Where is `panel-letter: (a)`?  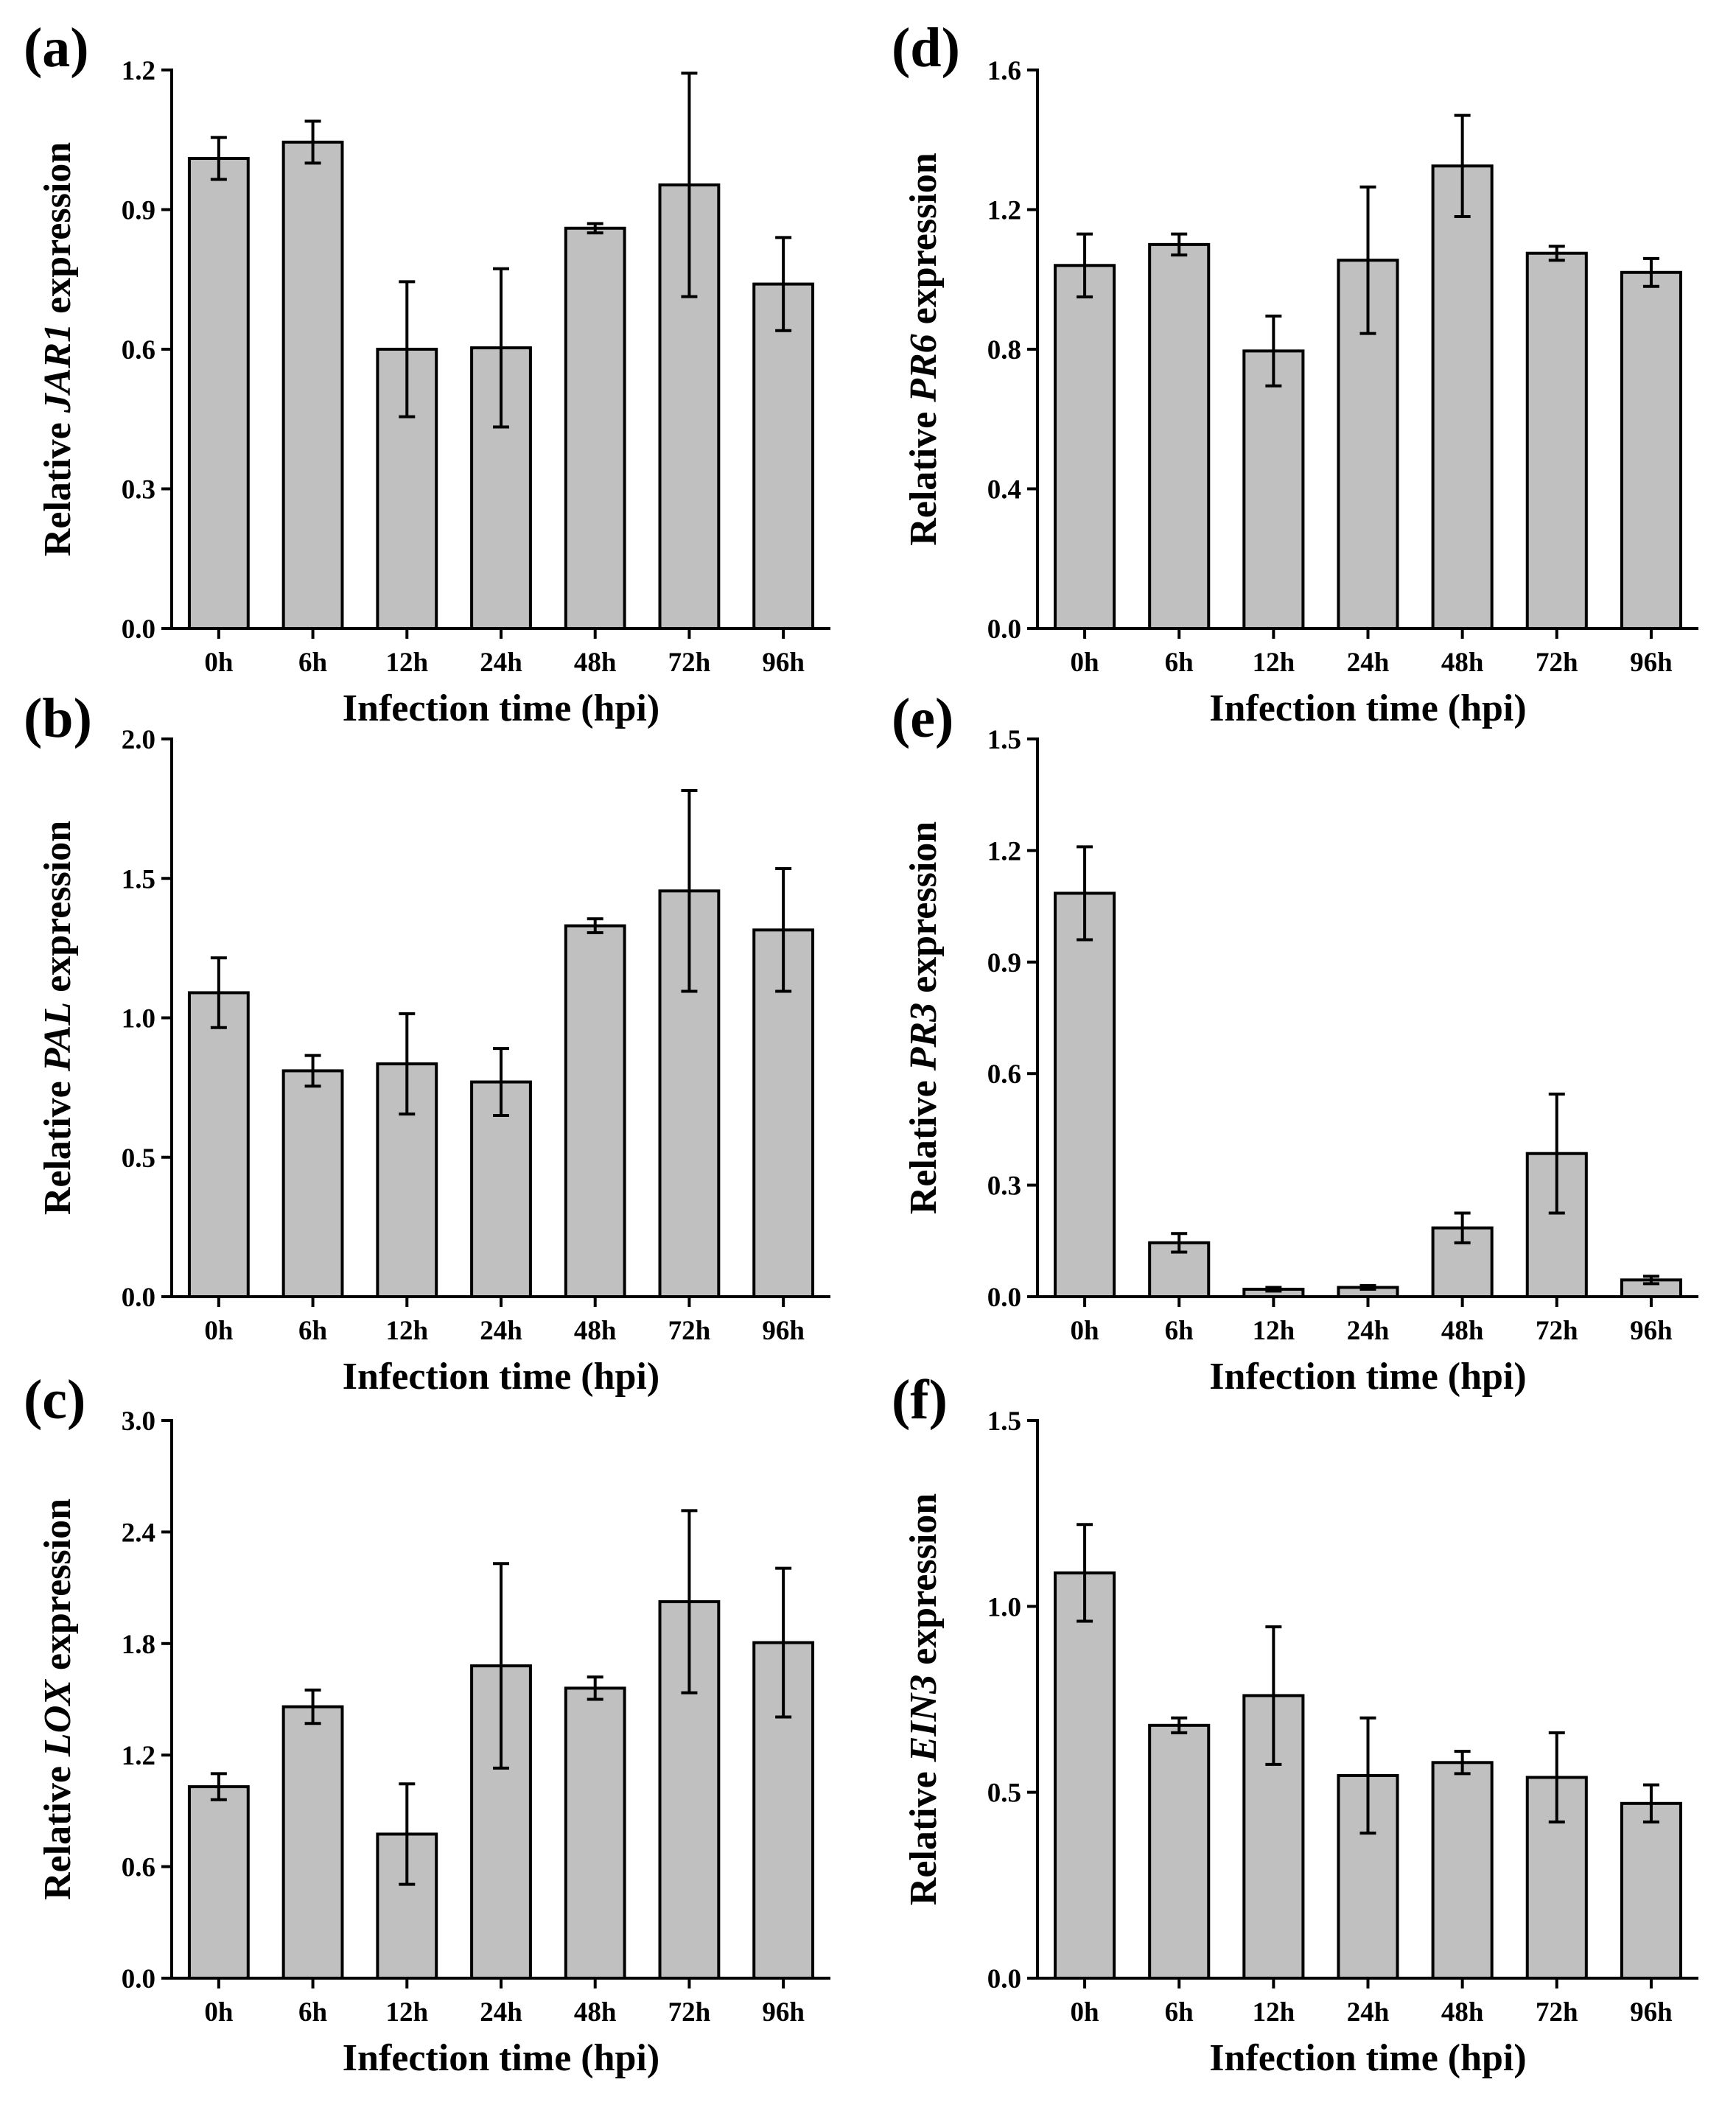 panel-letter: (a) is located at coordinates (56, 48).